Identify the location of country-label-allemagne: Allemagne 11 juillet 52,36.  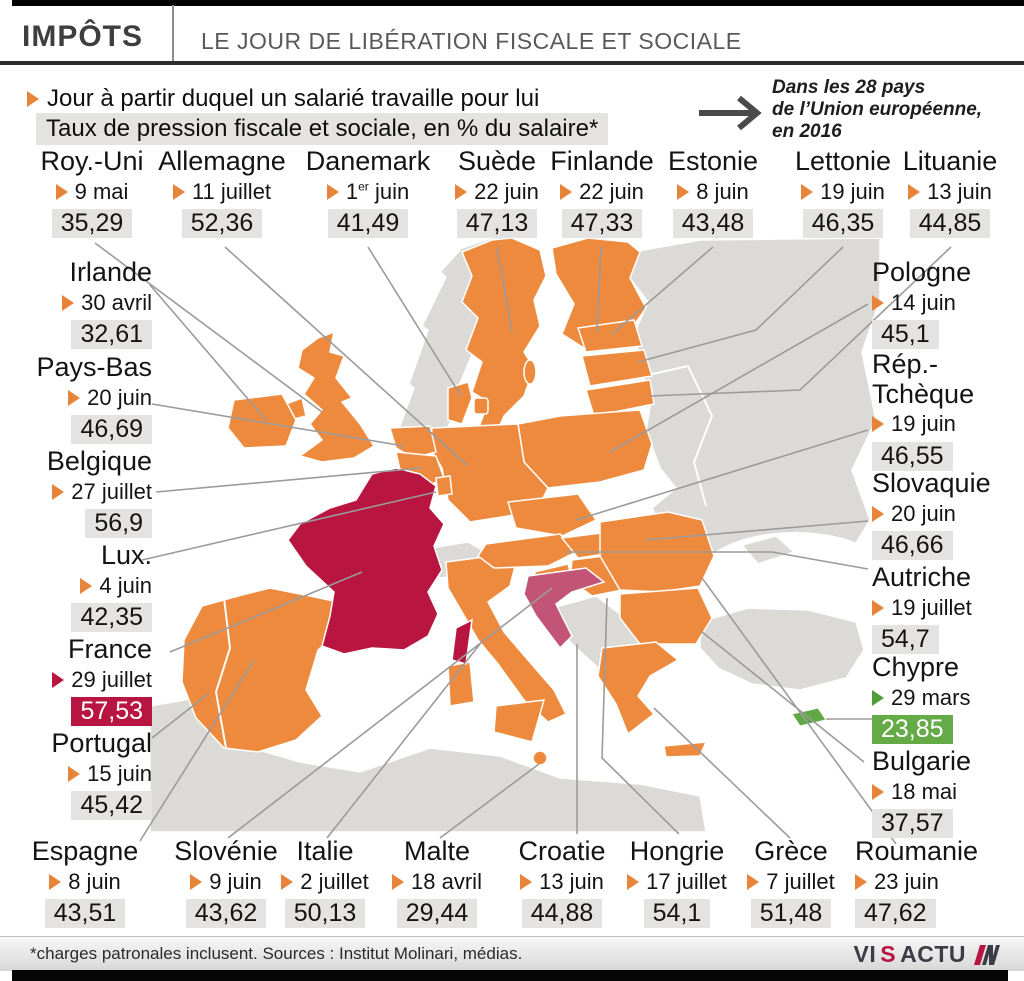
(222, 192).